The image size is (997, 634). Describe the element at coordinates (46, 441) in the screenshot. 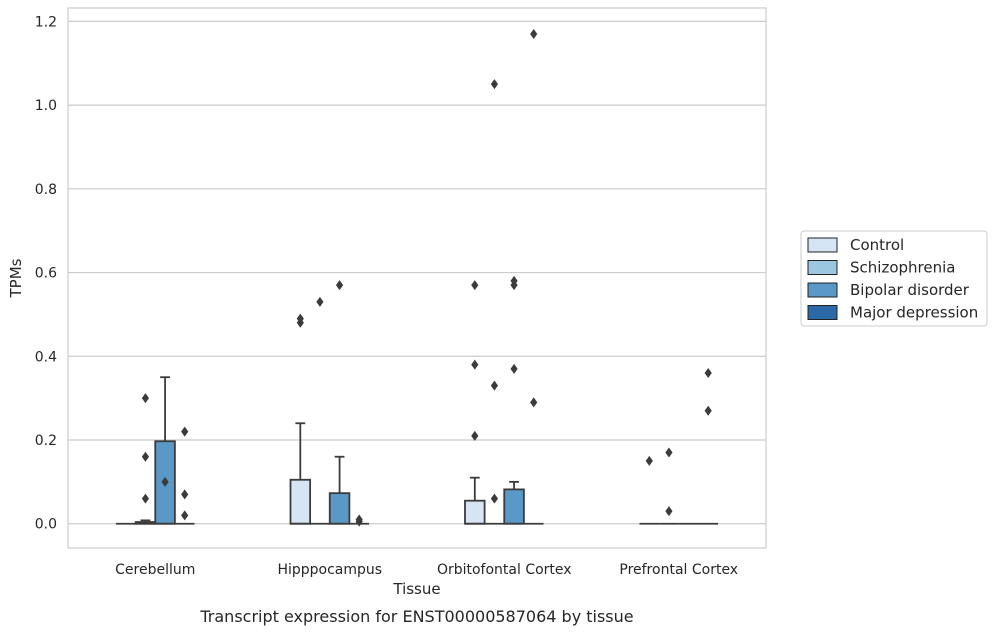

I see `y-tick-label: 0.2` at that location.